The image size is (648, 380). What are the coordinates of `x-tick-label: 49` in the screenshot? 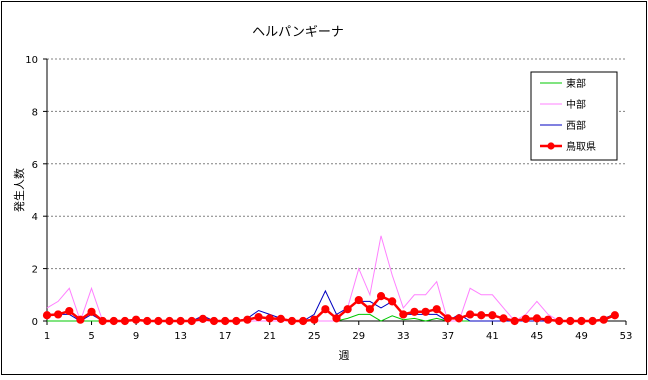 It's located at (581, 336).